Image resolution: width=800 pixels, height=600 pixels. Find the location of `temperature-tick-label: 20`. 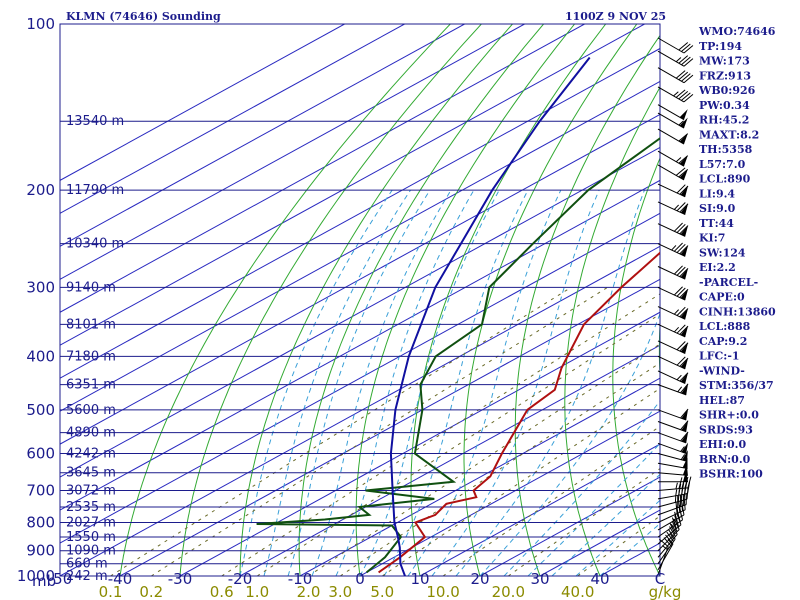

temperature-tick-label: 20 is located at coordinates (479, 579).